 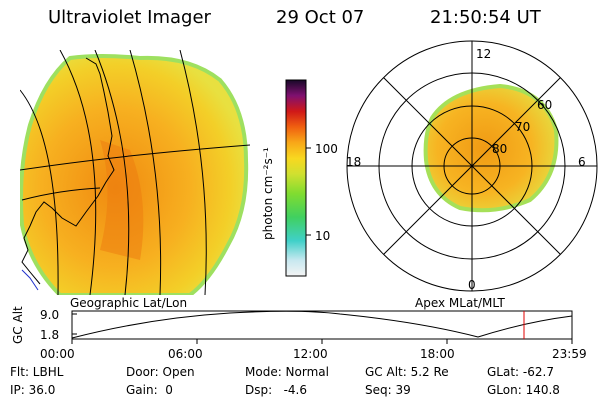 I want to click on colorbar, so click(x=296, y=178).